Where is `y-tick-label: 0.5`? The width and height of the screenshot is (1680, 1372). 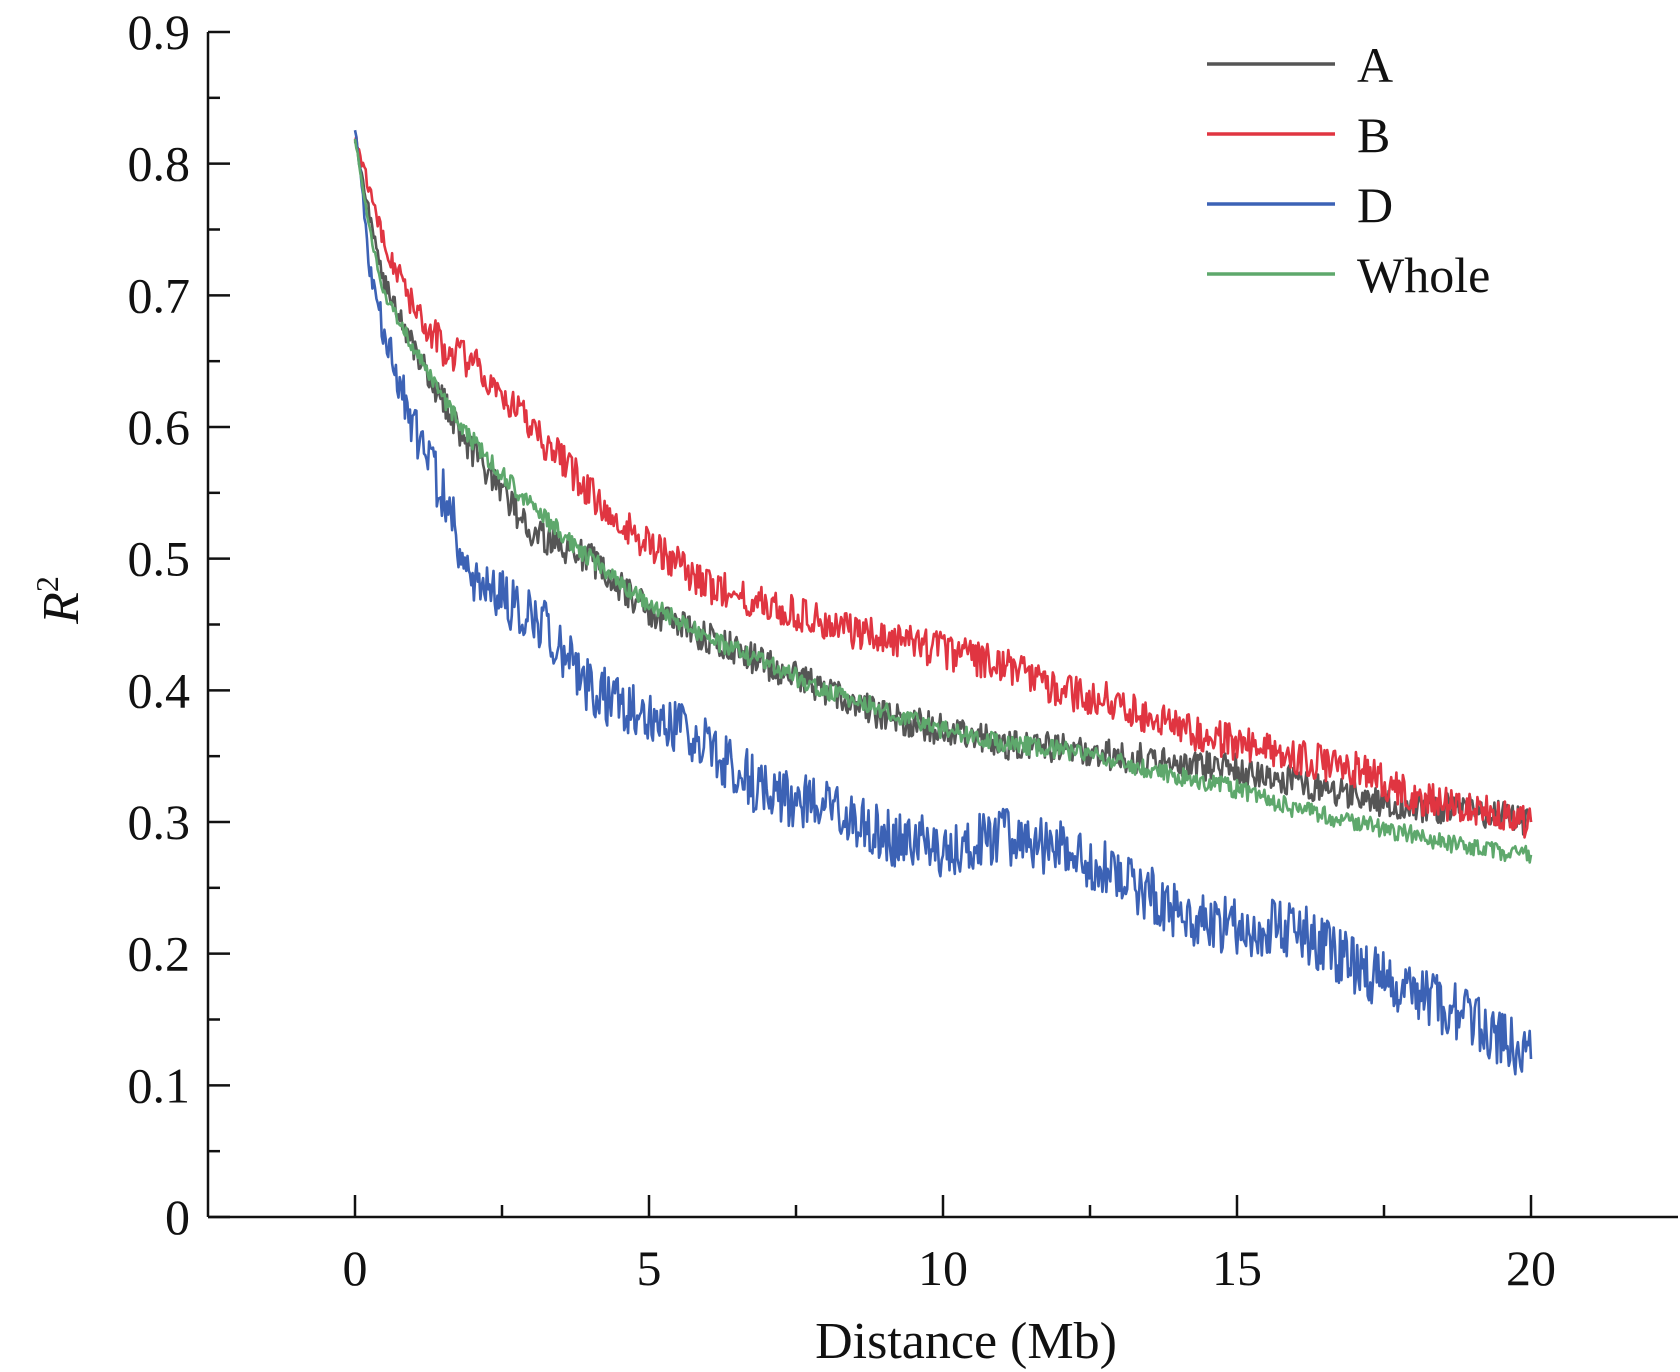 y-tick-label: 0.5 is located at coordinates (159, 559).